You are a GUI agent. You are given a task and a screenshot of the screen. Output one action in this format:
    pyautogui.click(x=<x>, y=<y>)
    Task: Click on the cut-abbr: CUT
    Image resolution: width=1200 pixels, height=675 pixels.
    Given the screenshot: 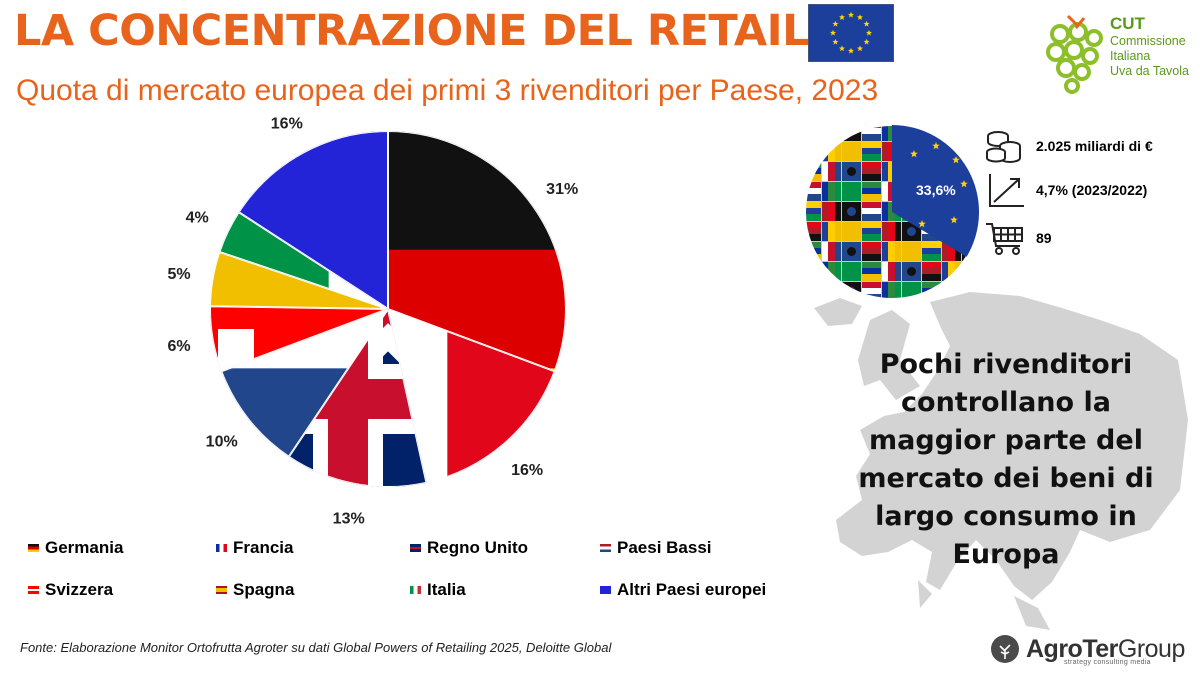 What is the action you would take?
    pyautogui.click(x=1127, y=23)
    